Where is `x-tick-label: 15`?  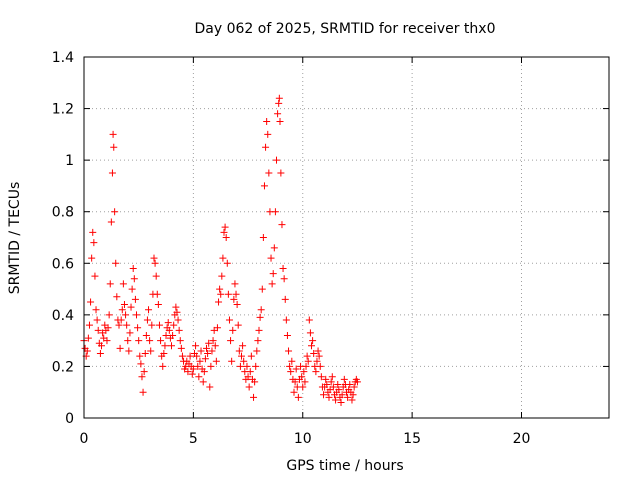
x-tick-label: 15 is located at coordinates (412, 439).